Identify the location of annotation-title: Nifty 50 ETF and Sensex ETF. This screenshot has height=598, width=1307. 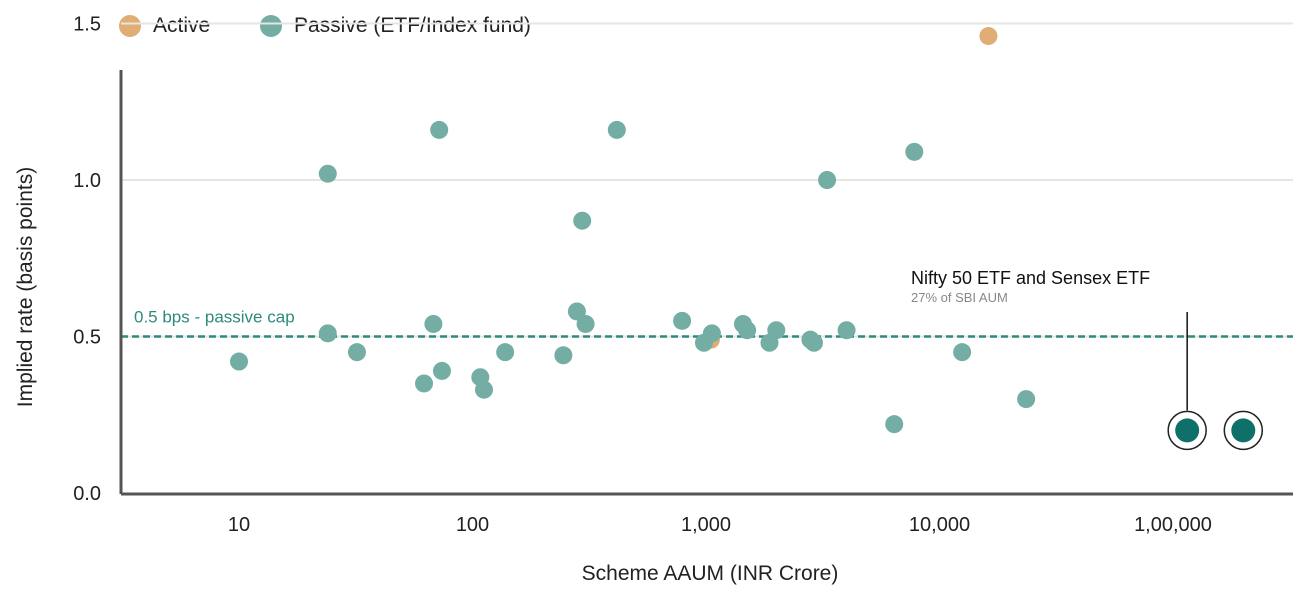
(1030, 278).